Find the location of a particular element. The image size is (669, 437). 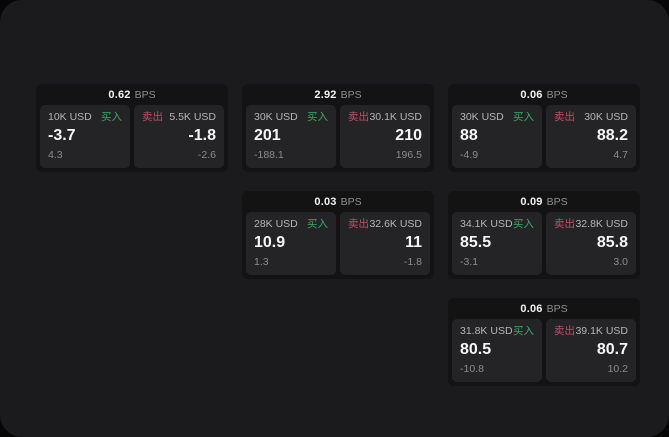

buy-panel-labels: 31.8K USD 买入 is located at coordinates (497, 331).